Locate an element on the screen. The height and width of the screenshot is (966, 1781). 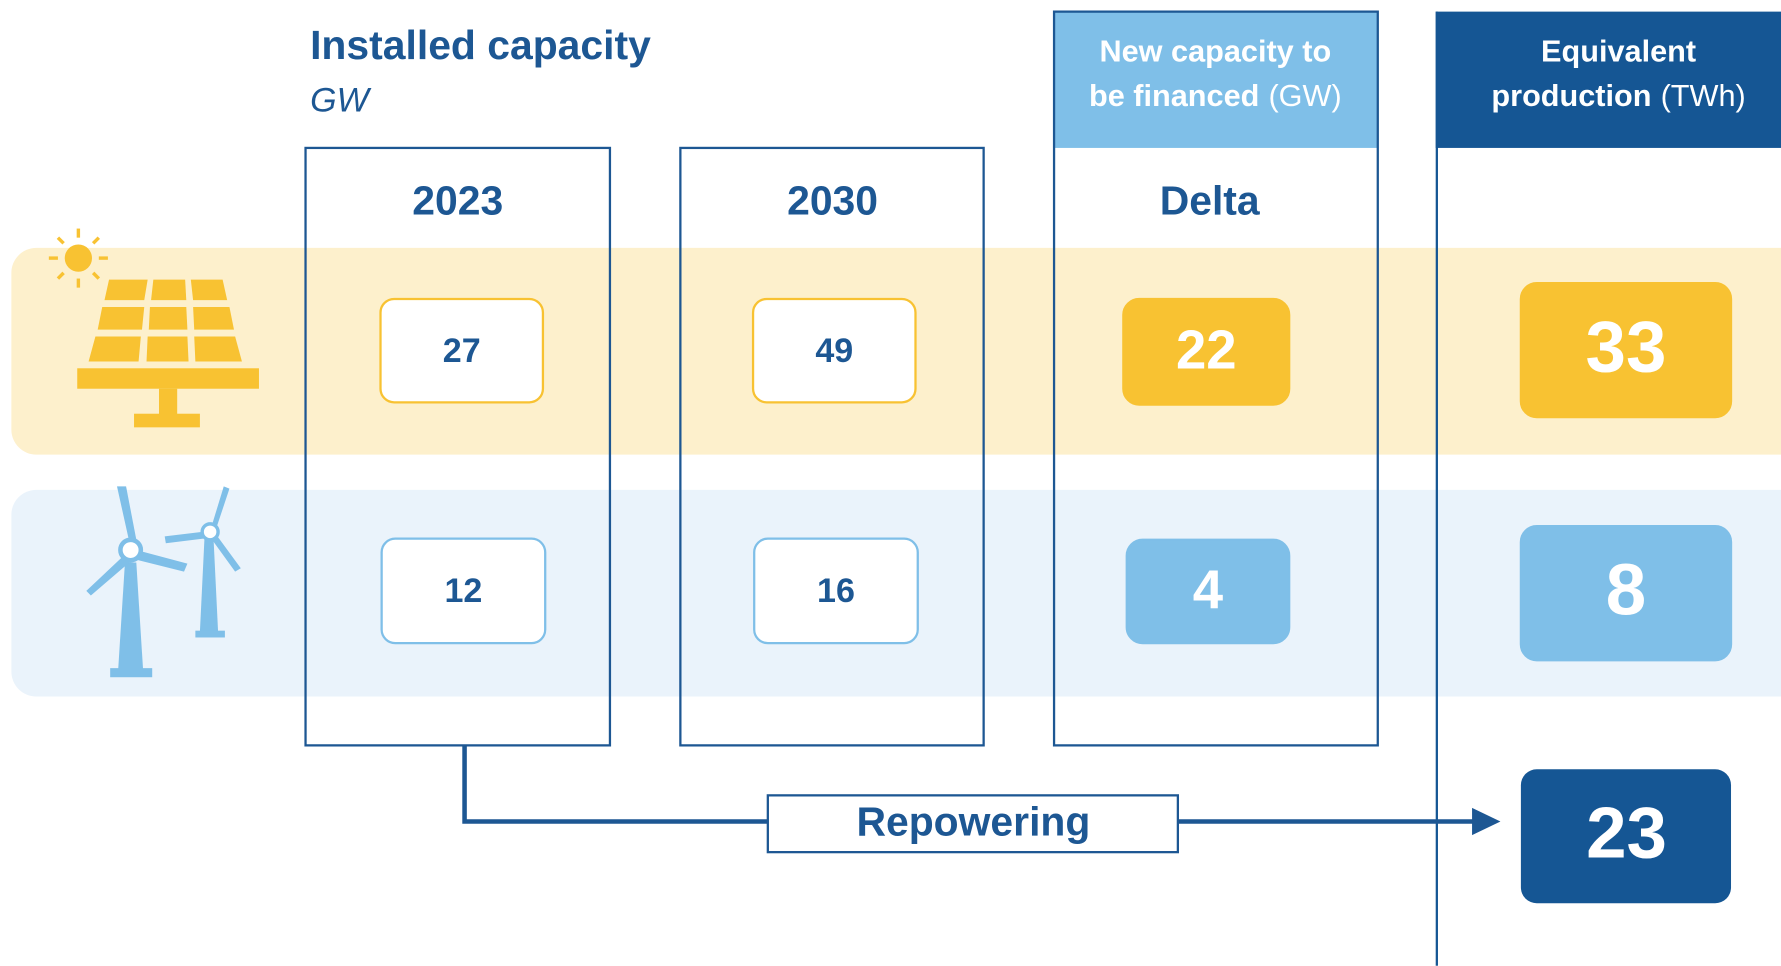
title: Installed capacity is located at coordinates (480, 45).